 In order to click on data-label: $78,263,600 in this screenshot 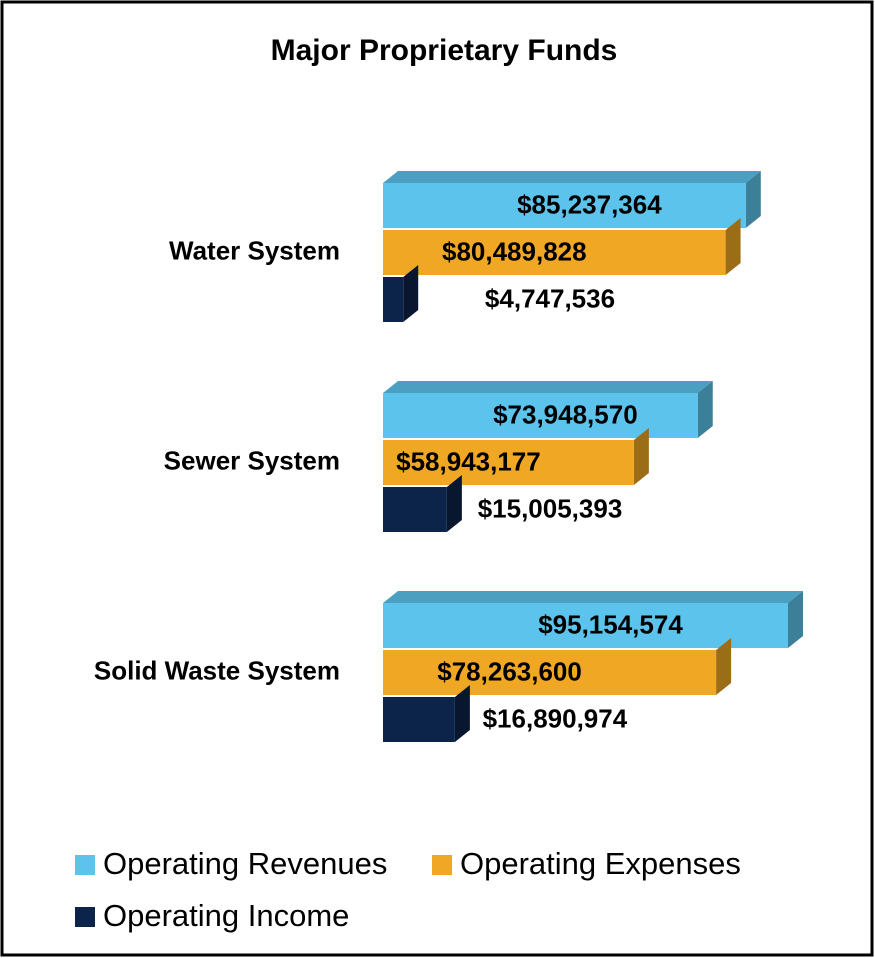, I will do `click(509, 671)`.